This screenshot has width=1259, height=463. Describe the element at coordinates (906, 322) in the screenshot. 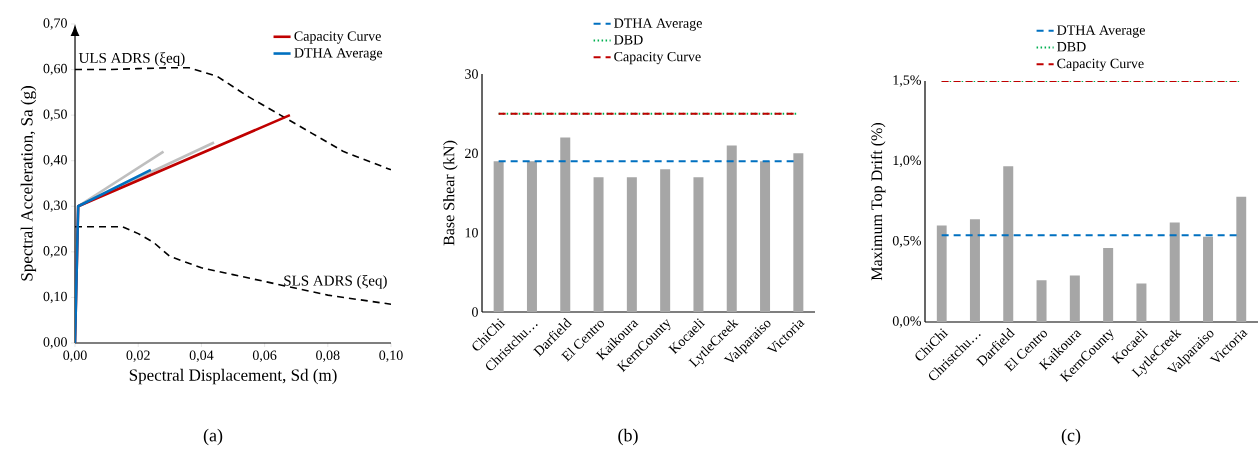

I see `y-tick-label: 0,0%` at that location.